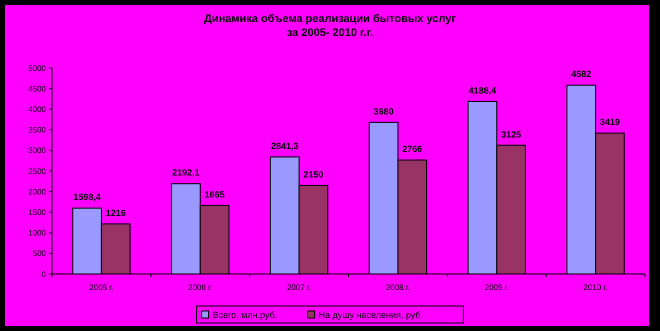 The height and width of the screenshot is (331, 660). What do you see at coordinates (511, 134) in the screenshot?
I see `data-label: 3125` at bounding box center [511, 134].